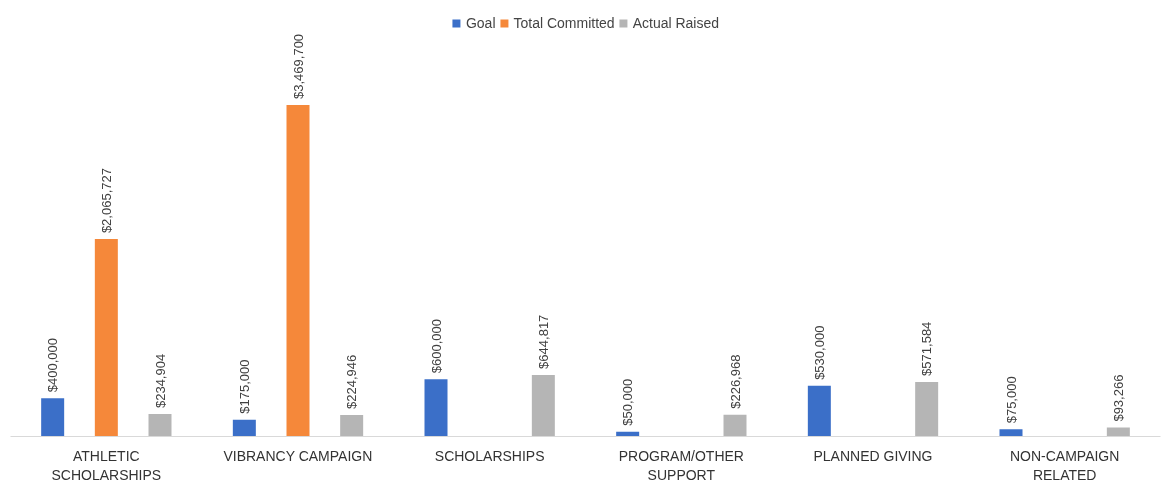 The height and width of the screenshot is (491, 1176). What do you see at coordinates (298, 66) in the screenshot?
I see `data-label: $3,469,700` at bounding box center [298, 66].